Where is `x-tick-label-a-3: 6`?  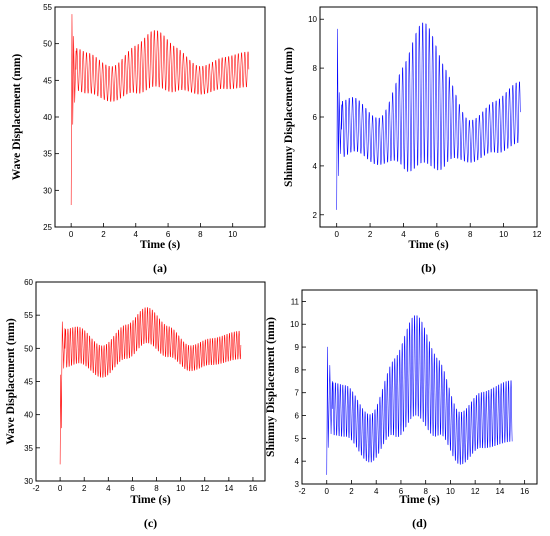
x-tick-label-a-3: 6 is located at coordinates (168, 234).